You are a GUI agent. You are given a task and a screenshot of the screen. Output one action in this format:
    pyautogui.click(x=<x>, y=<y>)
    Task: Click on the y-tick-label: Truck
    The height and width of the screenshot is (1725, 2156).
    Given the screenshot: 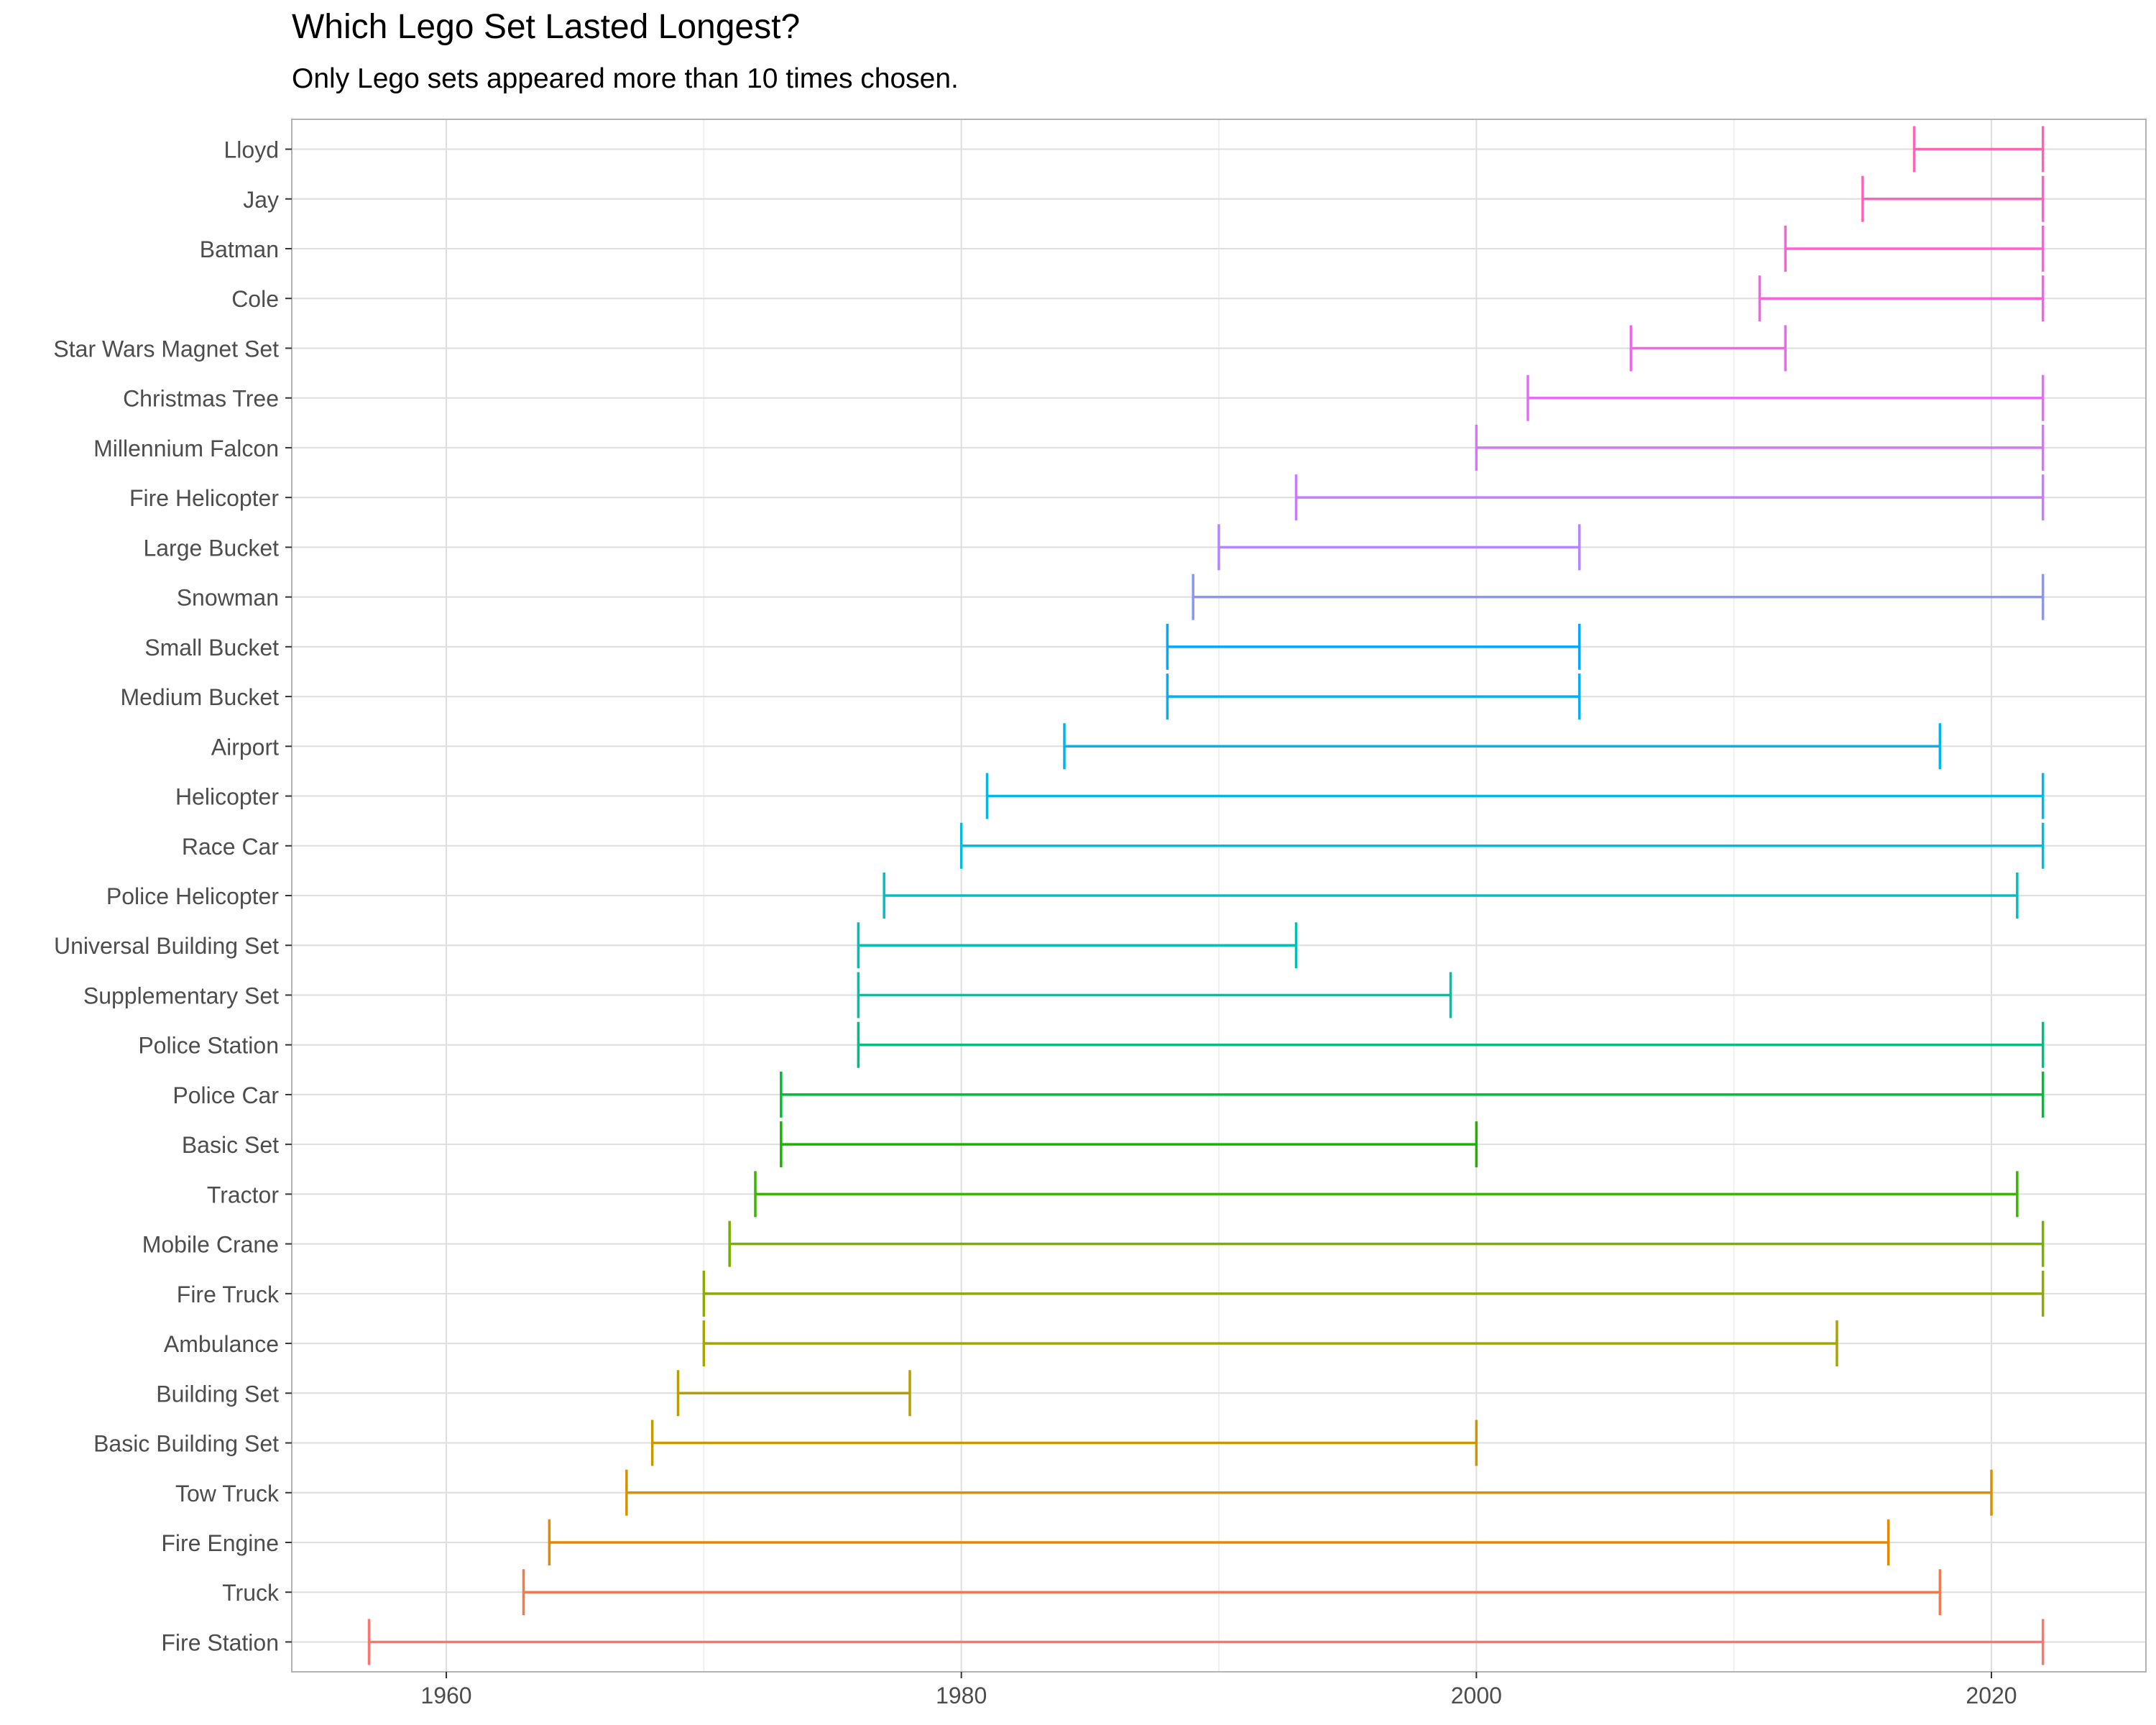 What is the action you would take?
    pyautogui.click(x=251, y=1593)
    